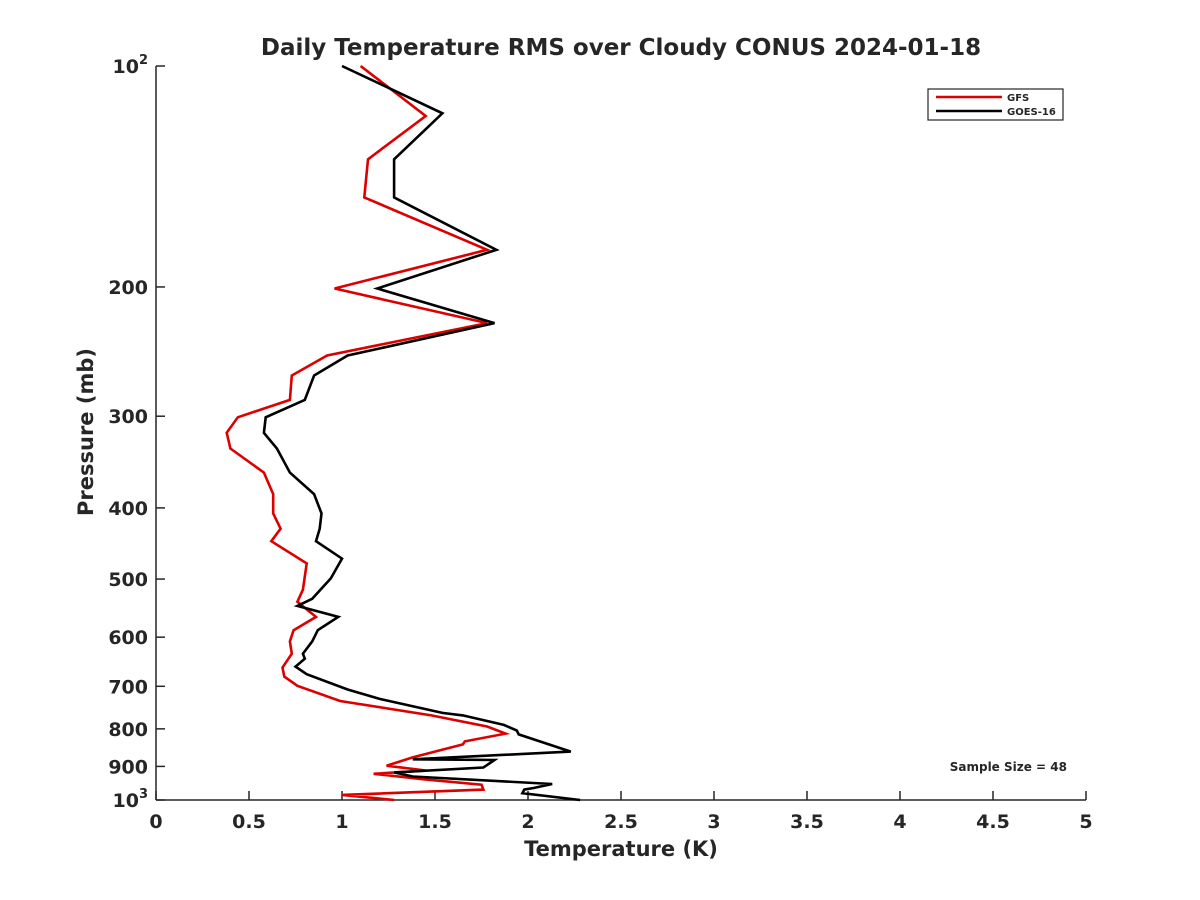 Image resolution: width=1200 pixels, height=900 pixels. Describe the element at coordinates (1031, 112) in the screenshot. I see `legend-label-goes16: GOES-16` at that location.